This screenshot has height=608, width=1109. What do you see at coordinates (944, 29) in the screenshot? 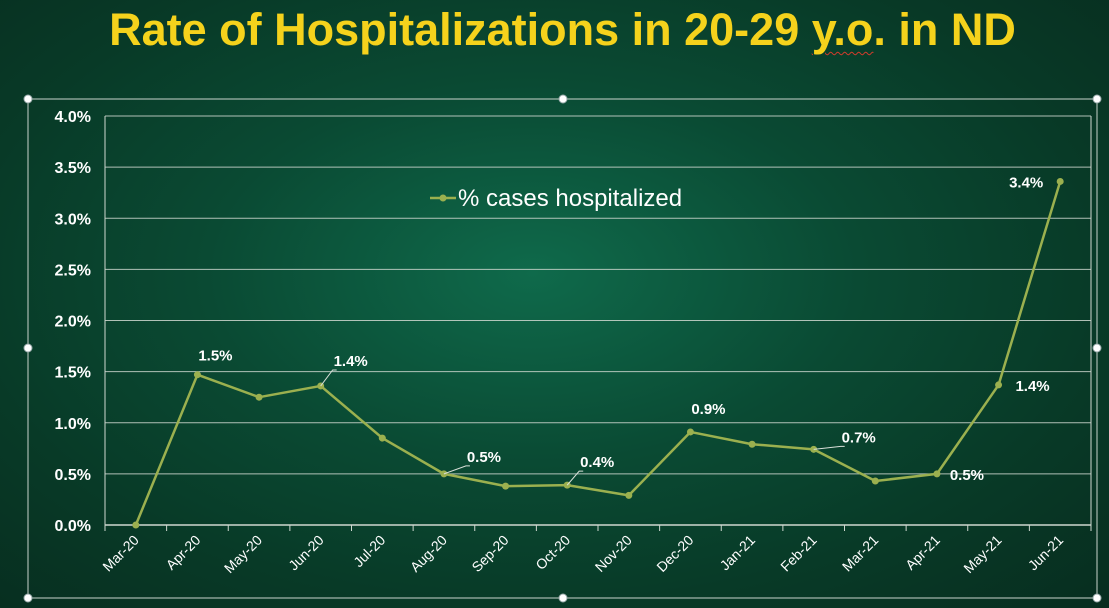
I see `title-text-after: . in ND` at bounding box center [944, 29].